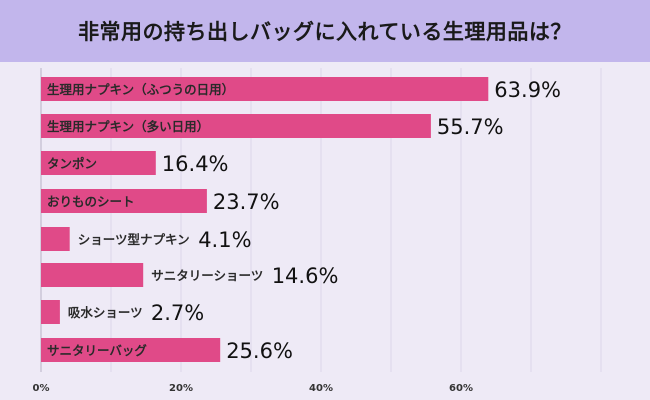 This screenshot has width=650, height=400. Describe the element at coordinates (97, 350) in the screenshot. I see `category-label: サニタリーバッグ` at that location.